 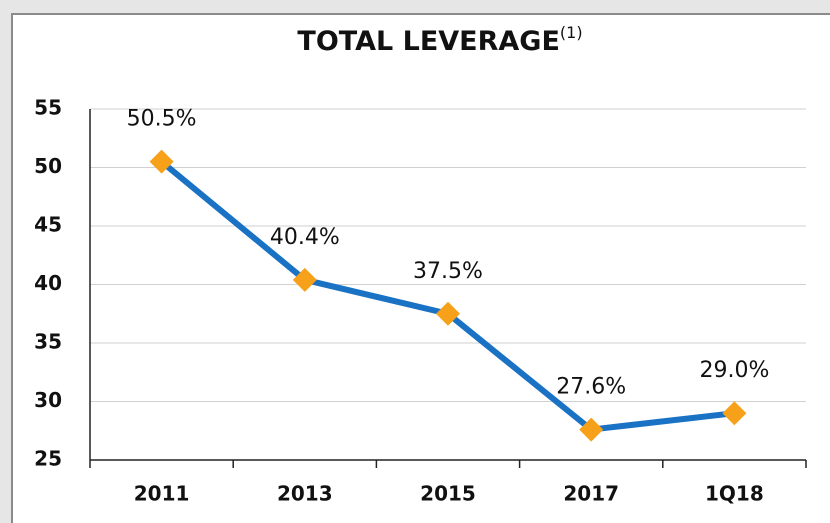 I want to click on y-tick-label: 55, so click(x=48, y=108).